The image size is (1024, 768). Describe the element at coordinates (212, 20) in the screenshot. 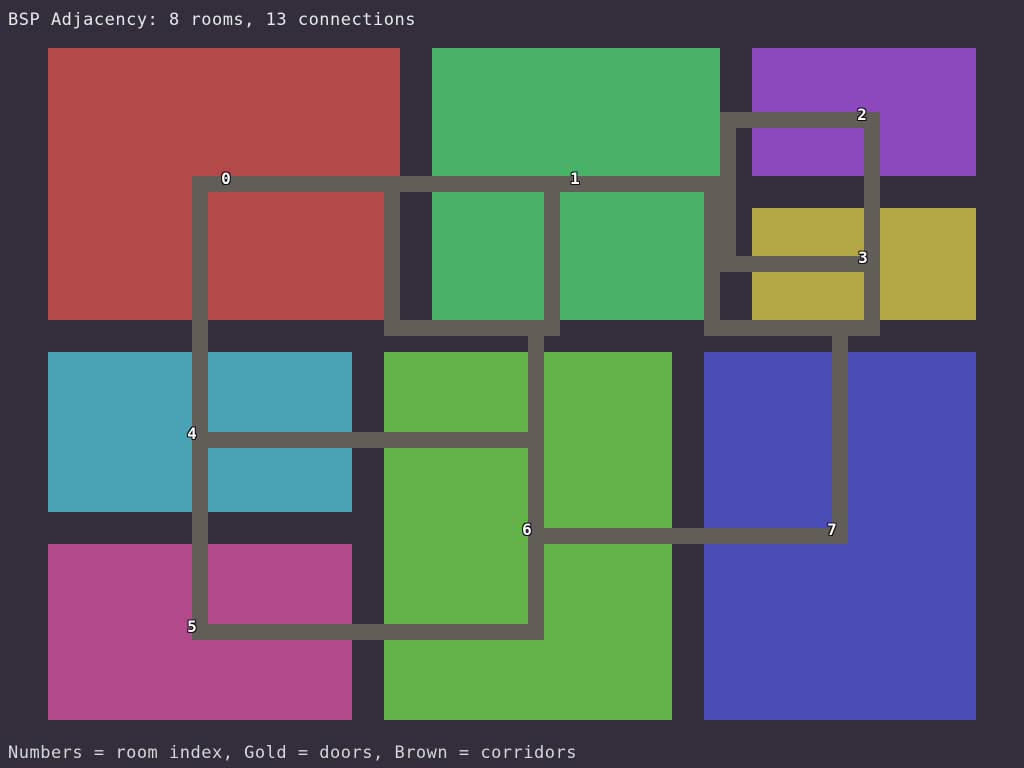

I see `page-title: BSP Adjacency: 8 rooms, 13 connections` at that location.